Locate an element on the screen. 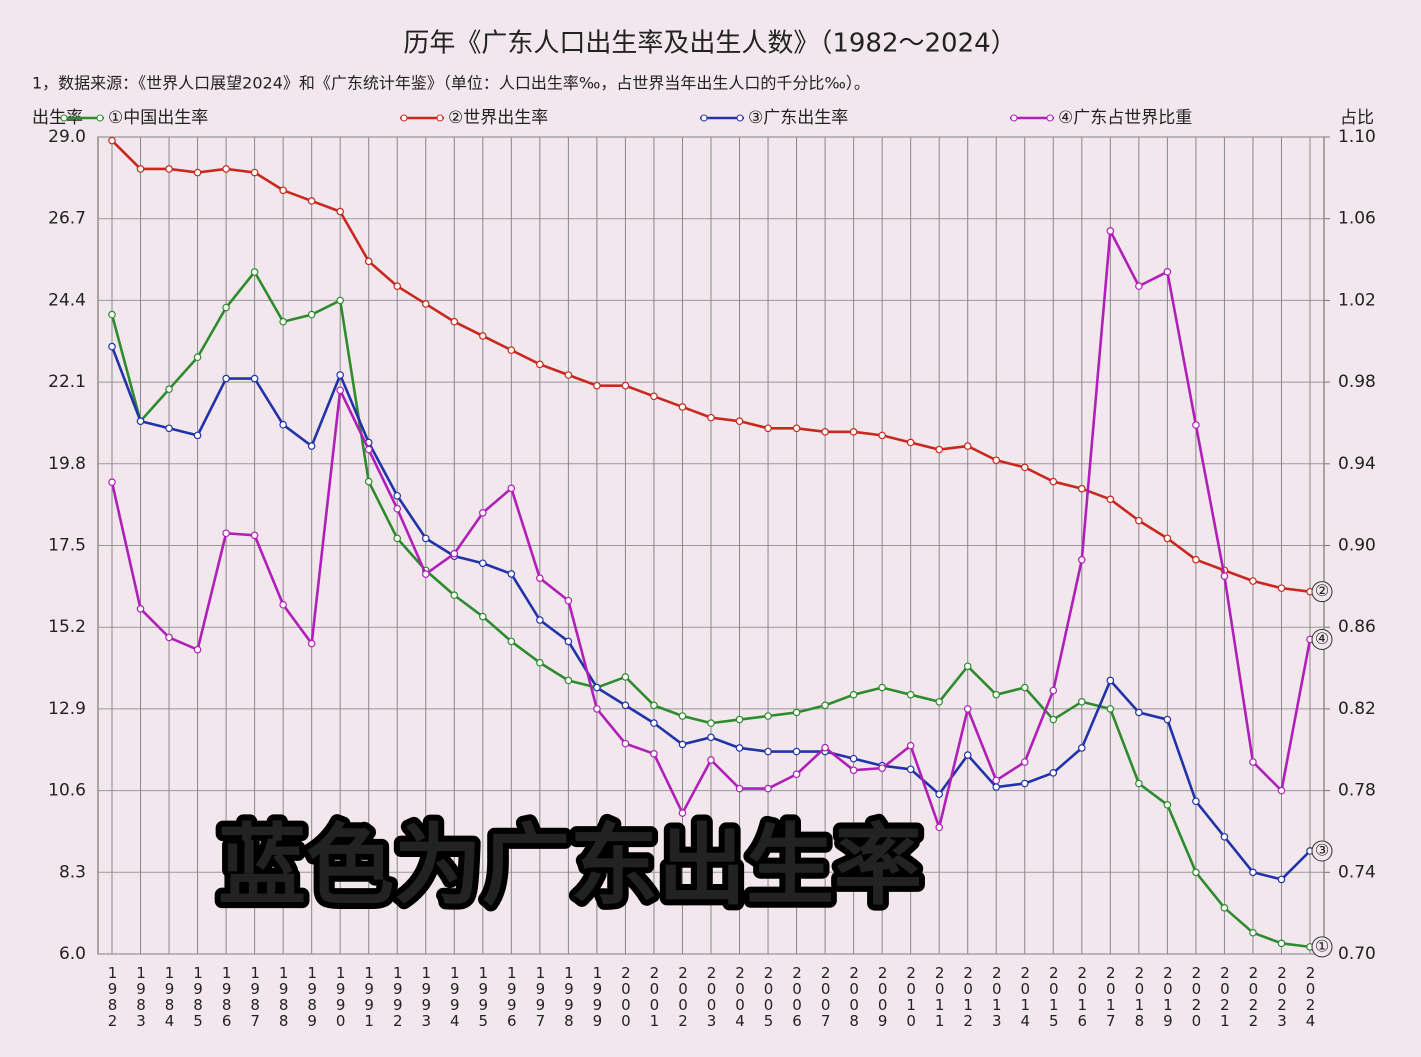 This screenshot has width=1421, height=1057. x-tick-label: 1987 is located at coordinates (255, 996).